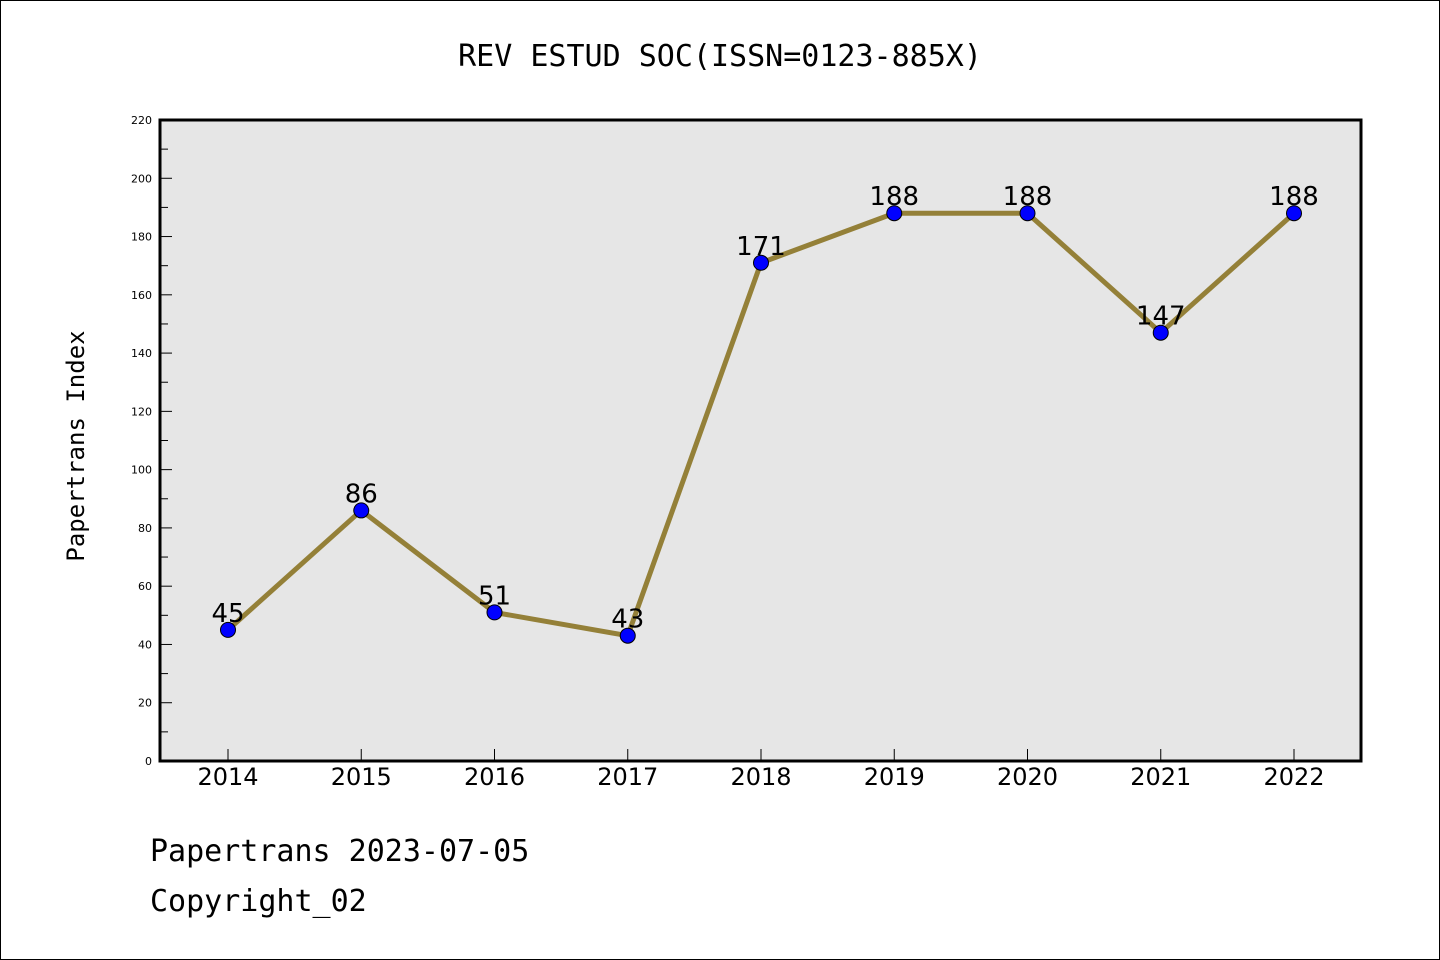  What do you see at coordinates (258, 901) in the screenshot?
I see `footer-copyright: Copyright_02` at bounding box center [258, 901].